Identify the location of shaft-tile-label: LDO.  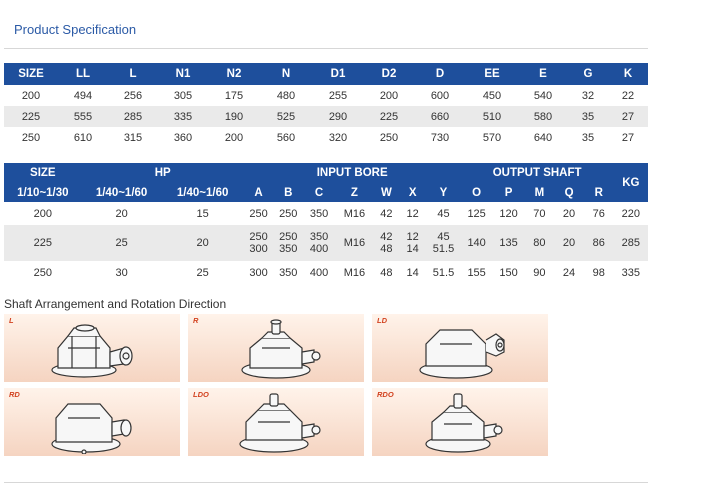
(201, 394).